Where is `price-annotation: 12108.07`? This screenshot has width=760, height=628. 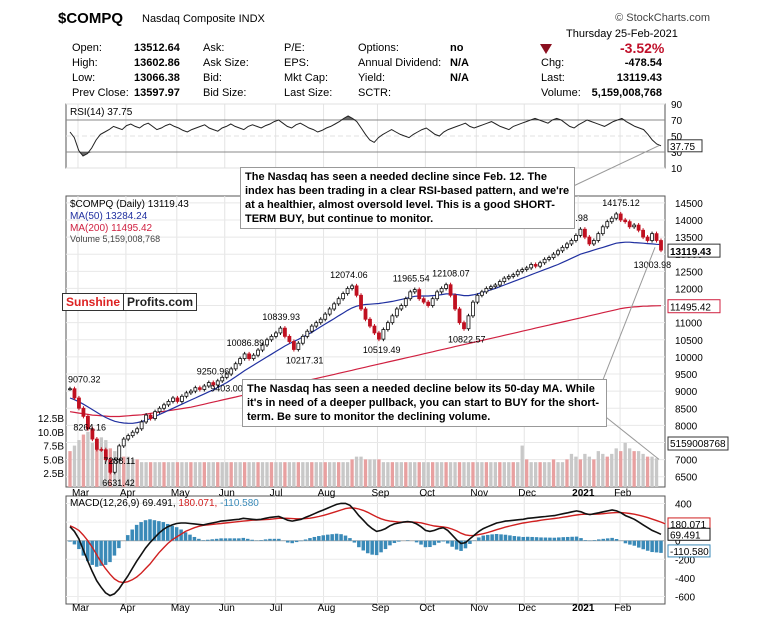 price-annotation: 12108.07 is located at coordinates (451, 274).